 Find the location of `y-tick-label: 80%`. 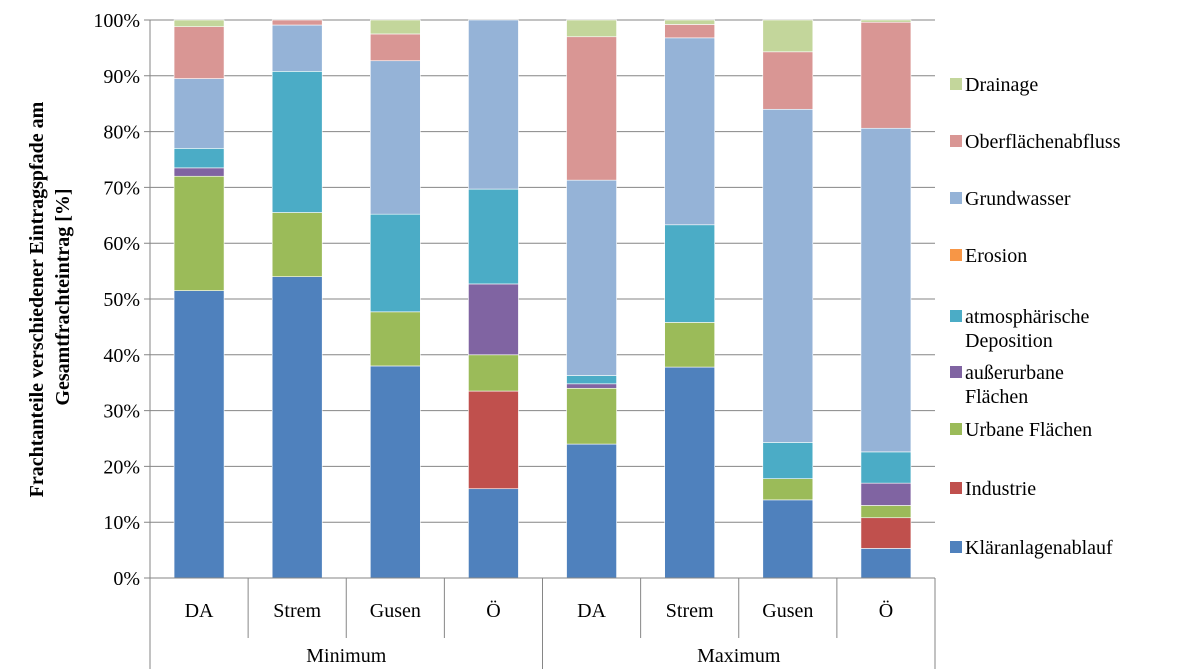

y-tick-label: 80% is located at coordinates (121, 133).